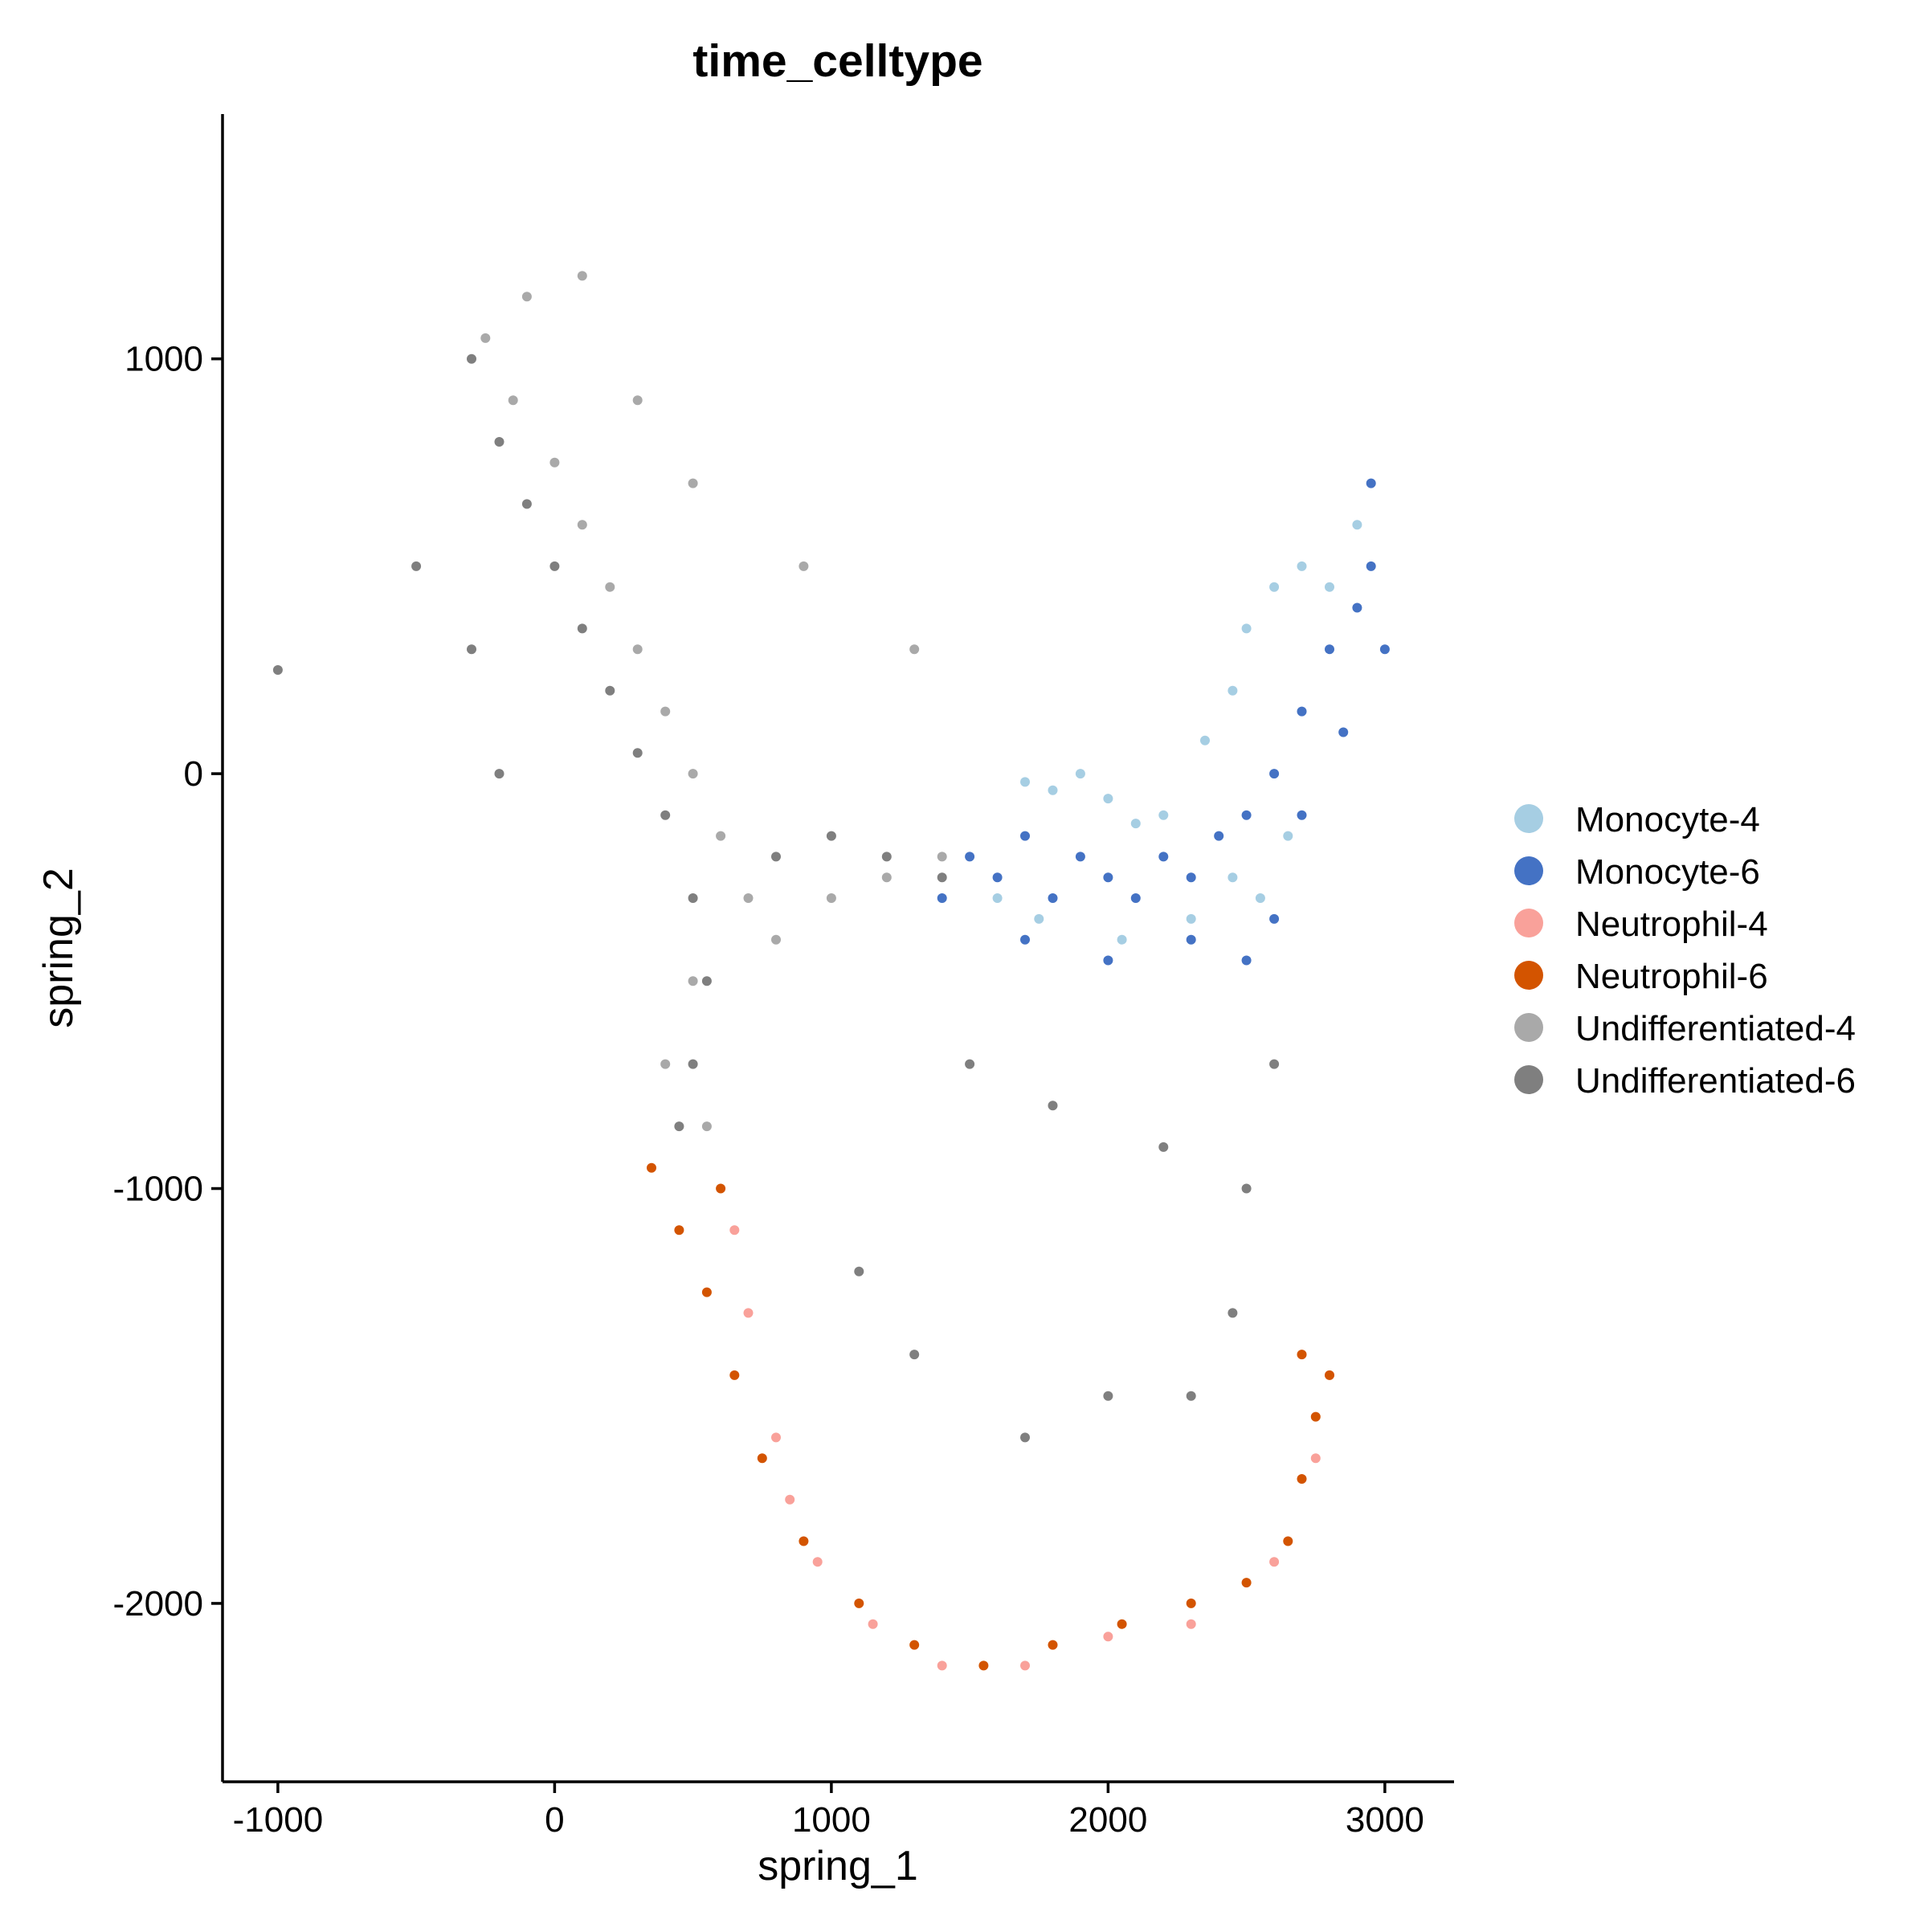 The width and height of the screenshot is (1928, 1932). What do you see at coordinates (837, 1866) in the screenshot?
I see `x-axis-label: spring_1` at bounding box center [837, 1866].